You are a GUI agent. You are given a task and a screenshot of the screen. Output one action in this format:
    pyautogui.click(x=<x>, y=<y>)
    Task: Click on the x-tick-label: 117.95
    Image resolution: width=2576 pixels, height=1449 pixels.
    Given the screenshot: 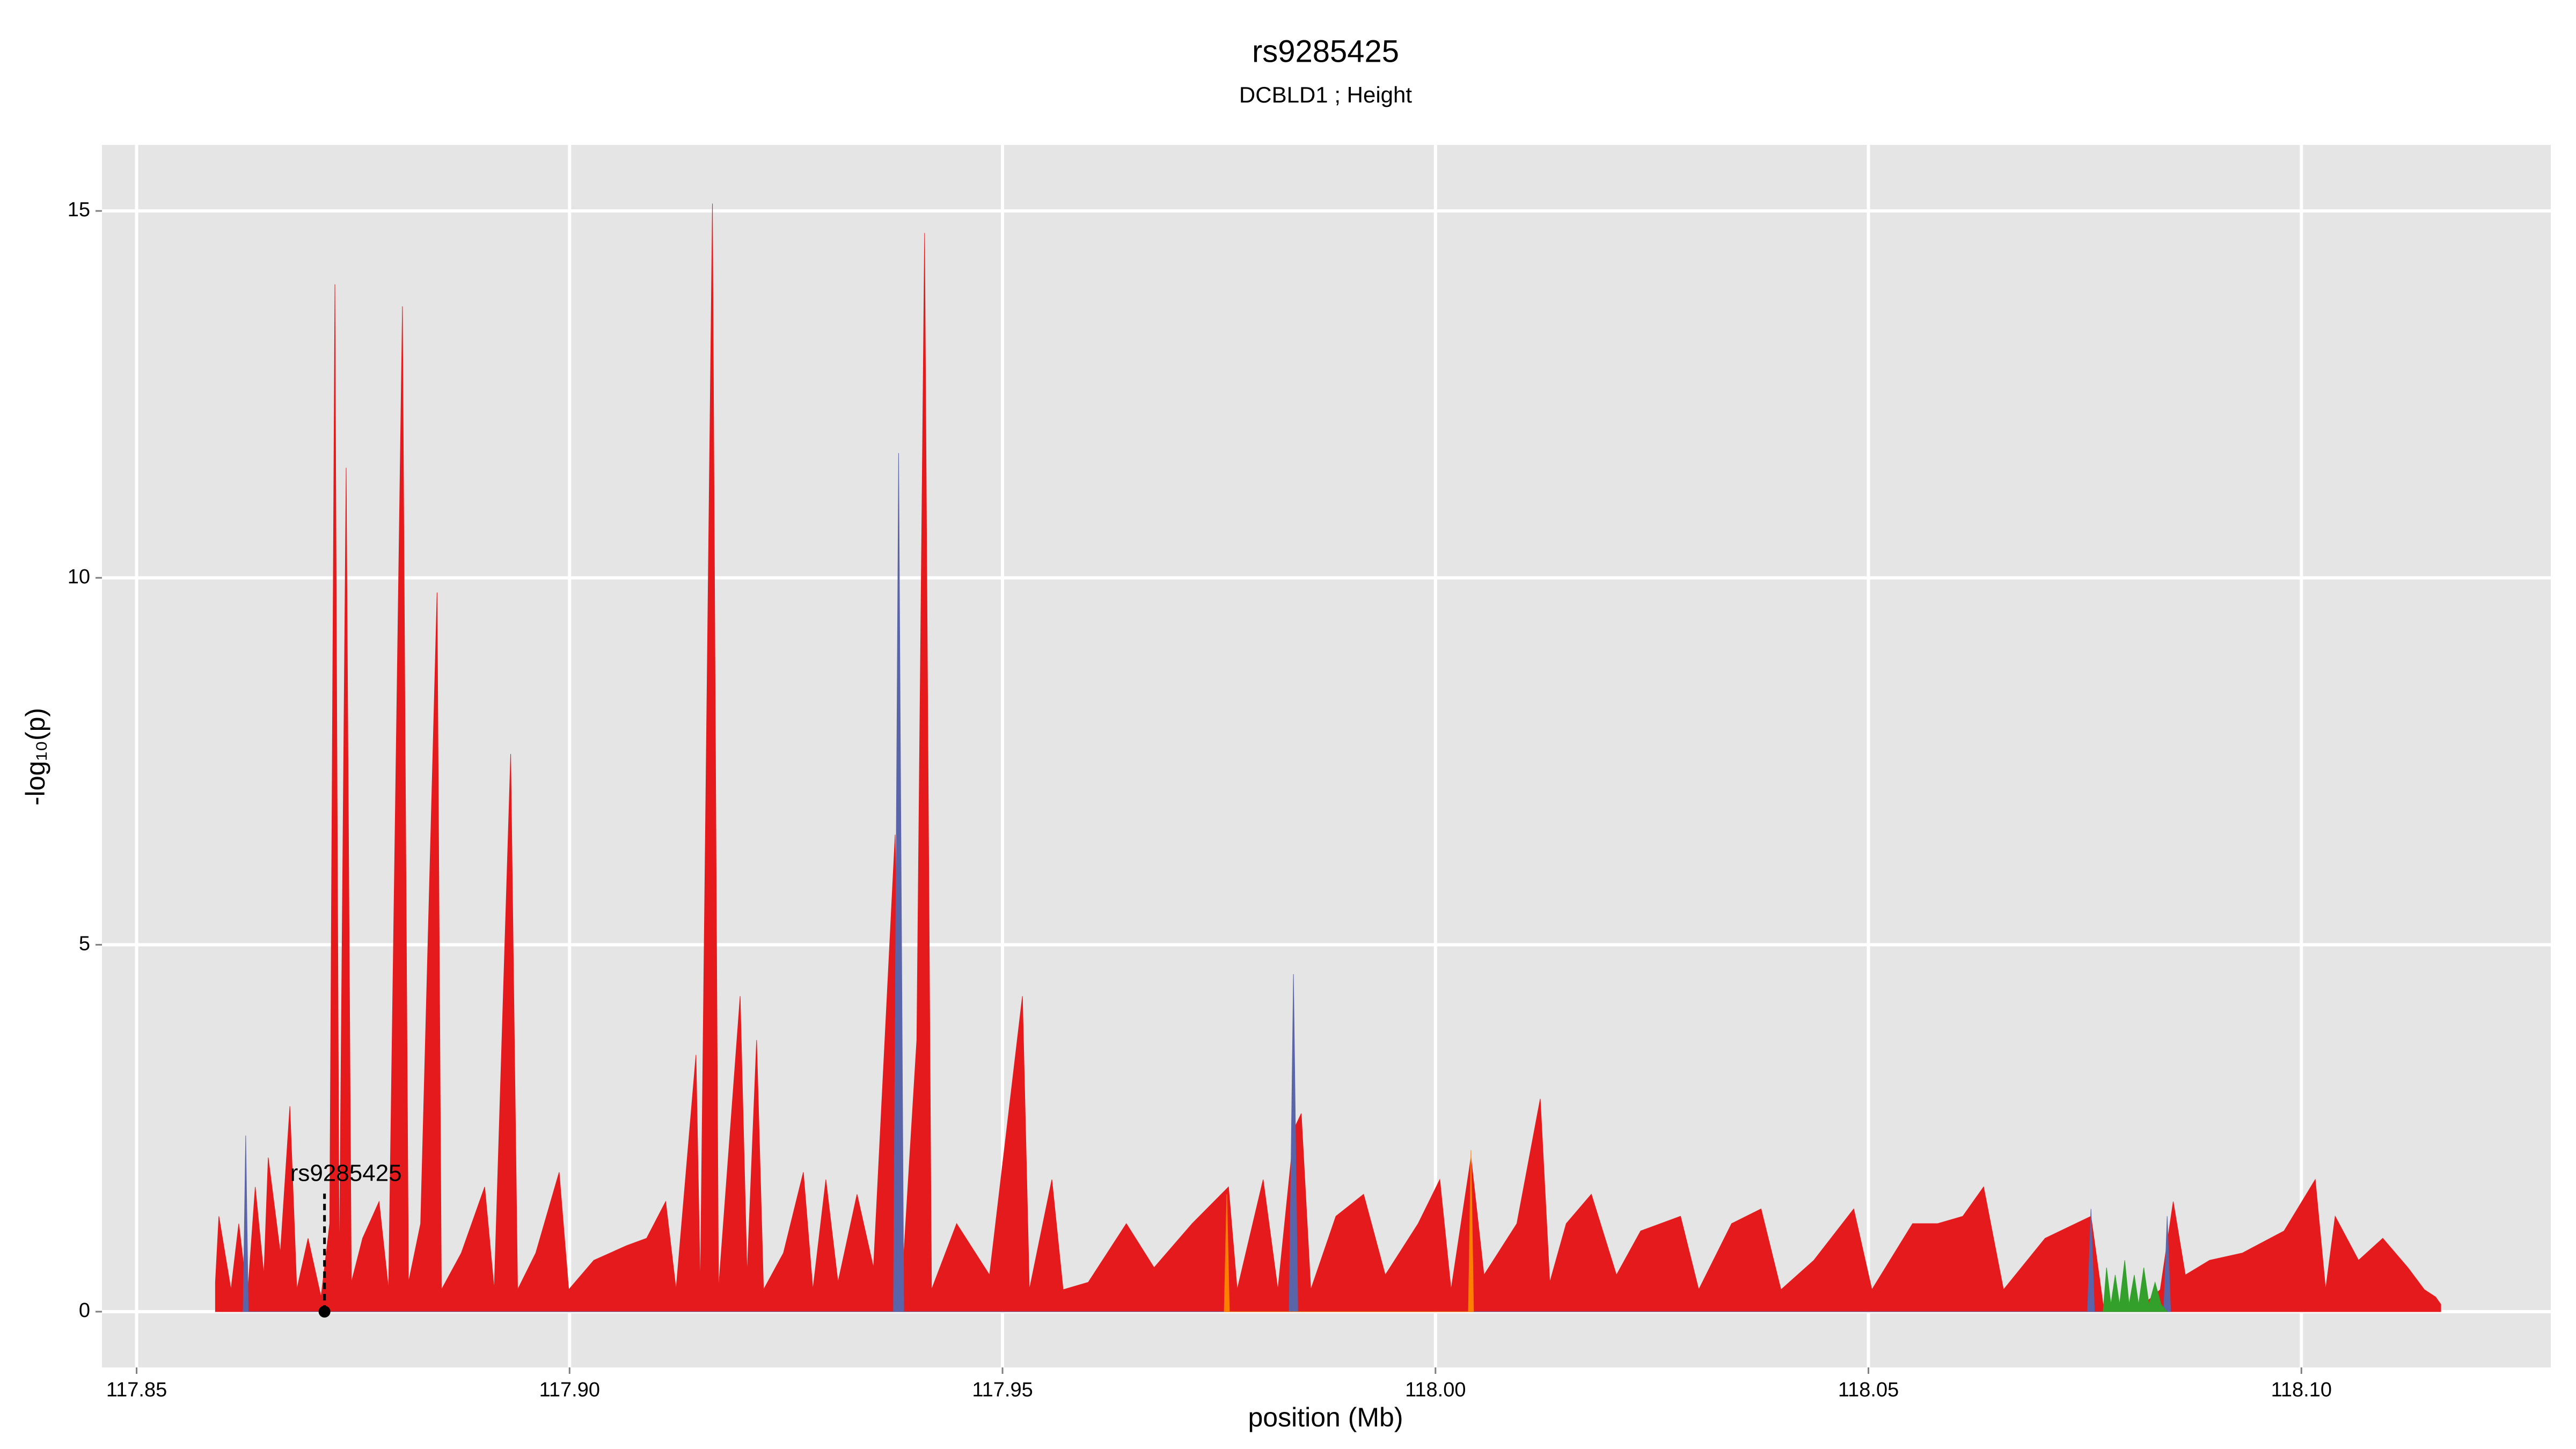 What is the action you would take?
    pyautogui.click(x=1002, y=1390)
    